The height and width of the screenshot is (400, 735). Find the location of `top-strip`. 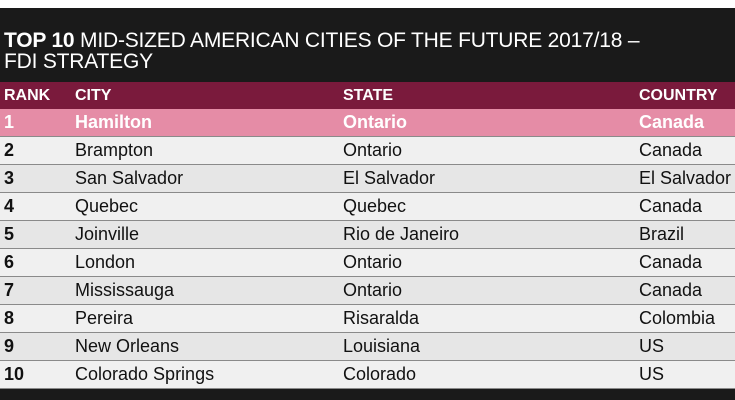

top-strip is located at coordinates (367, 4).